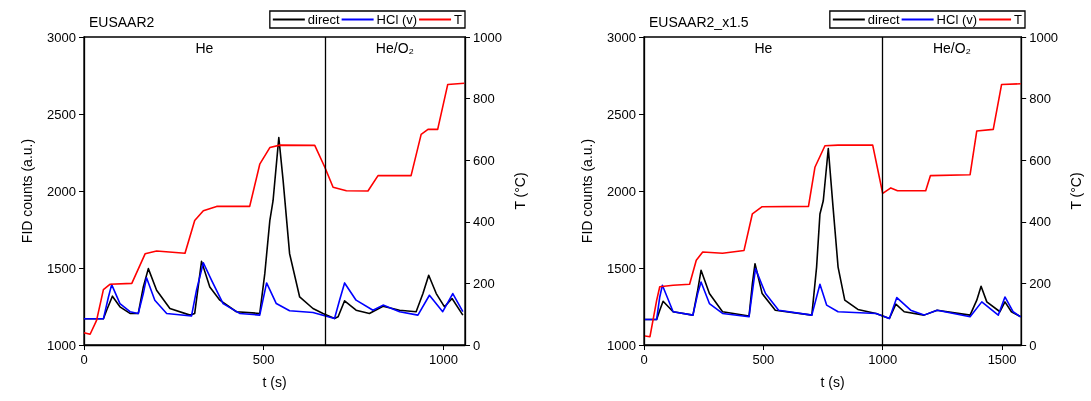 Image resolution: width=1091 pixels, height=401 pixels. What do you see at coordinates (699, 22) in the screenshot?
I see `chart-title: EUSAAR2_x1.5` at bounding box center [699, 22].